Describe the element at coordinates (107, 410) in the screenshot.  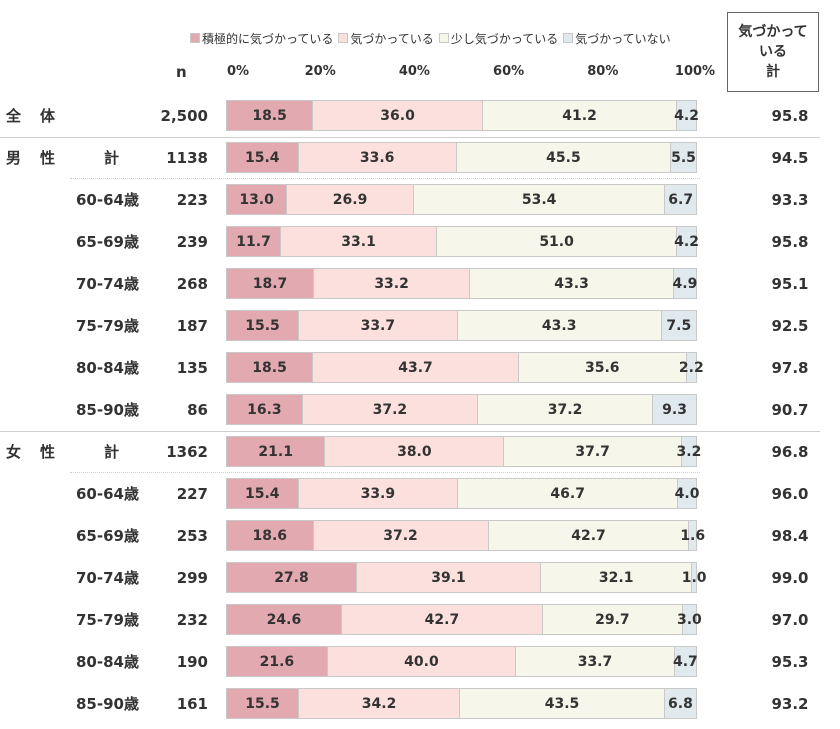
I see `row-label: 85-90歳` at that location.